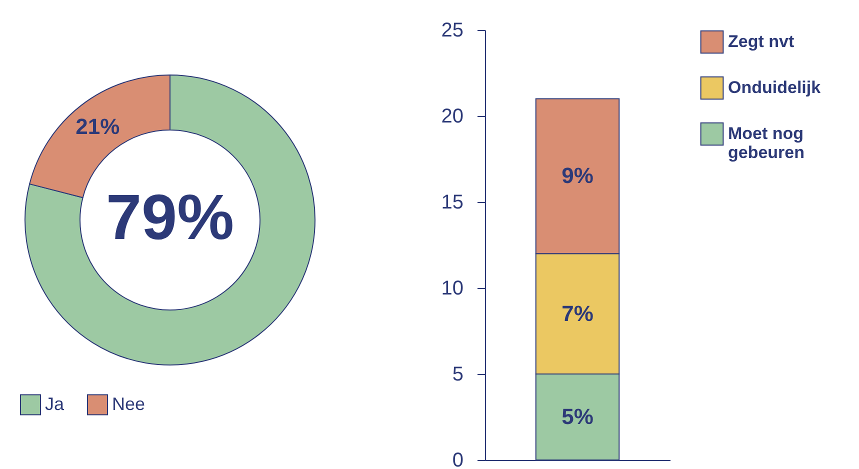 The width and height of the screenshot is (859, 469). Describe the element at coordinates (578, 313) in the screenshot. I see `data-label: 7%` at that location.